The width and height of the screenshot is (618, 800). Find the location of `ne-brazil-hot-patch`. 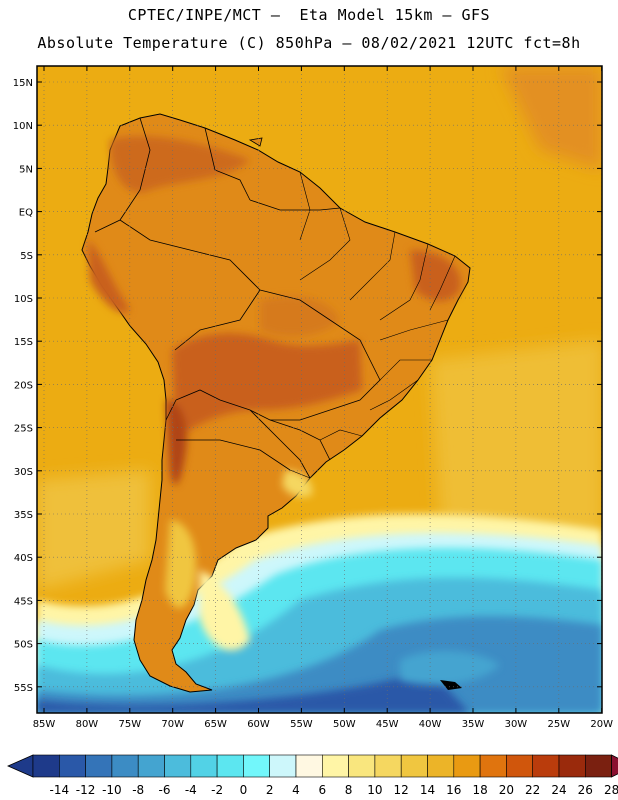

ne-brazil-hot-patch is located at coordinates (435, 276).